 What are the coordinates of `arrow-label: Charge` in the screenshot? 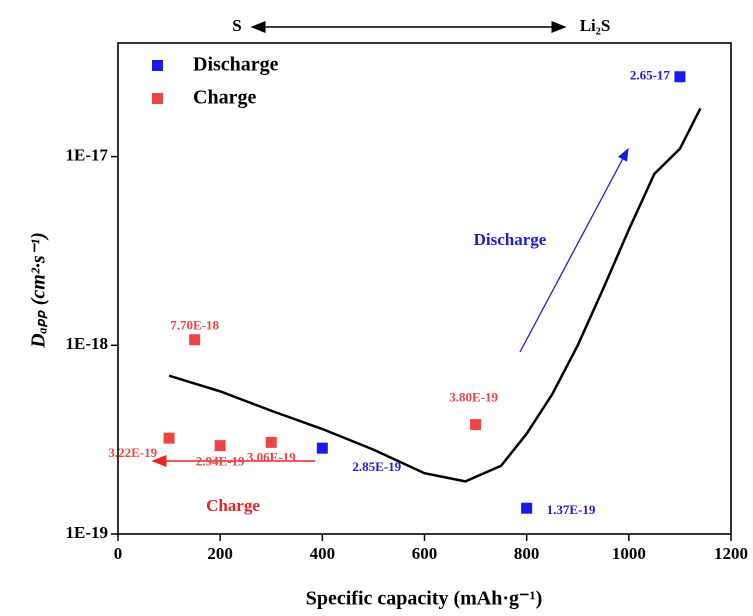 It's located at (233, 505).